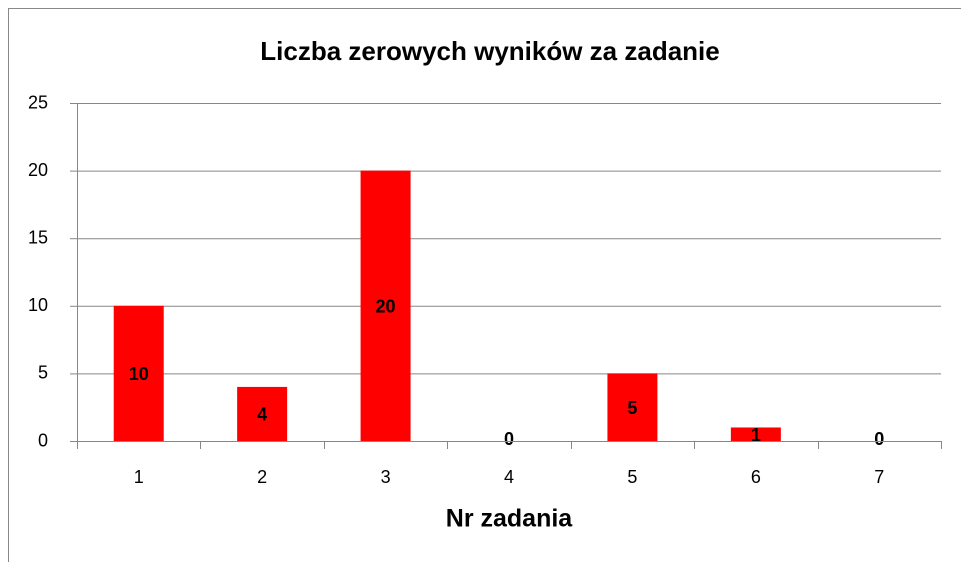  I want to click on x-tick-label: 6, so click(756, 477).